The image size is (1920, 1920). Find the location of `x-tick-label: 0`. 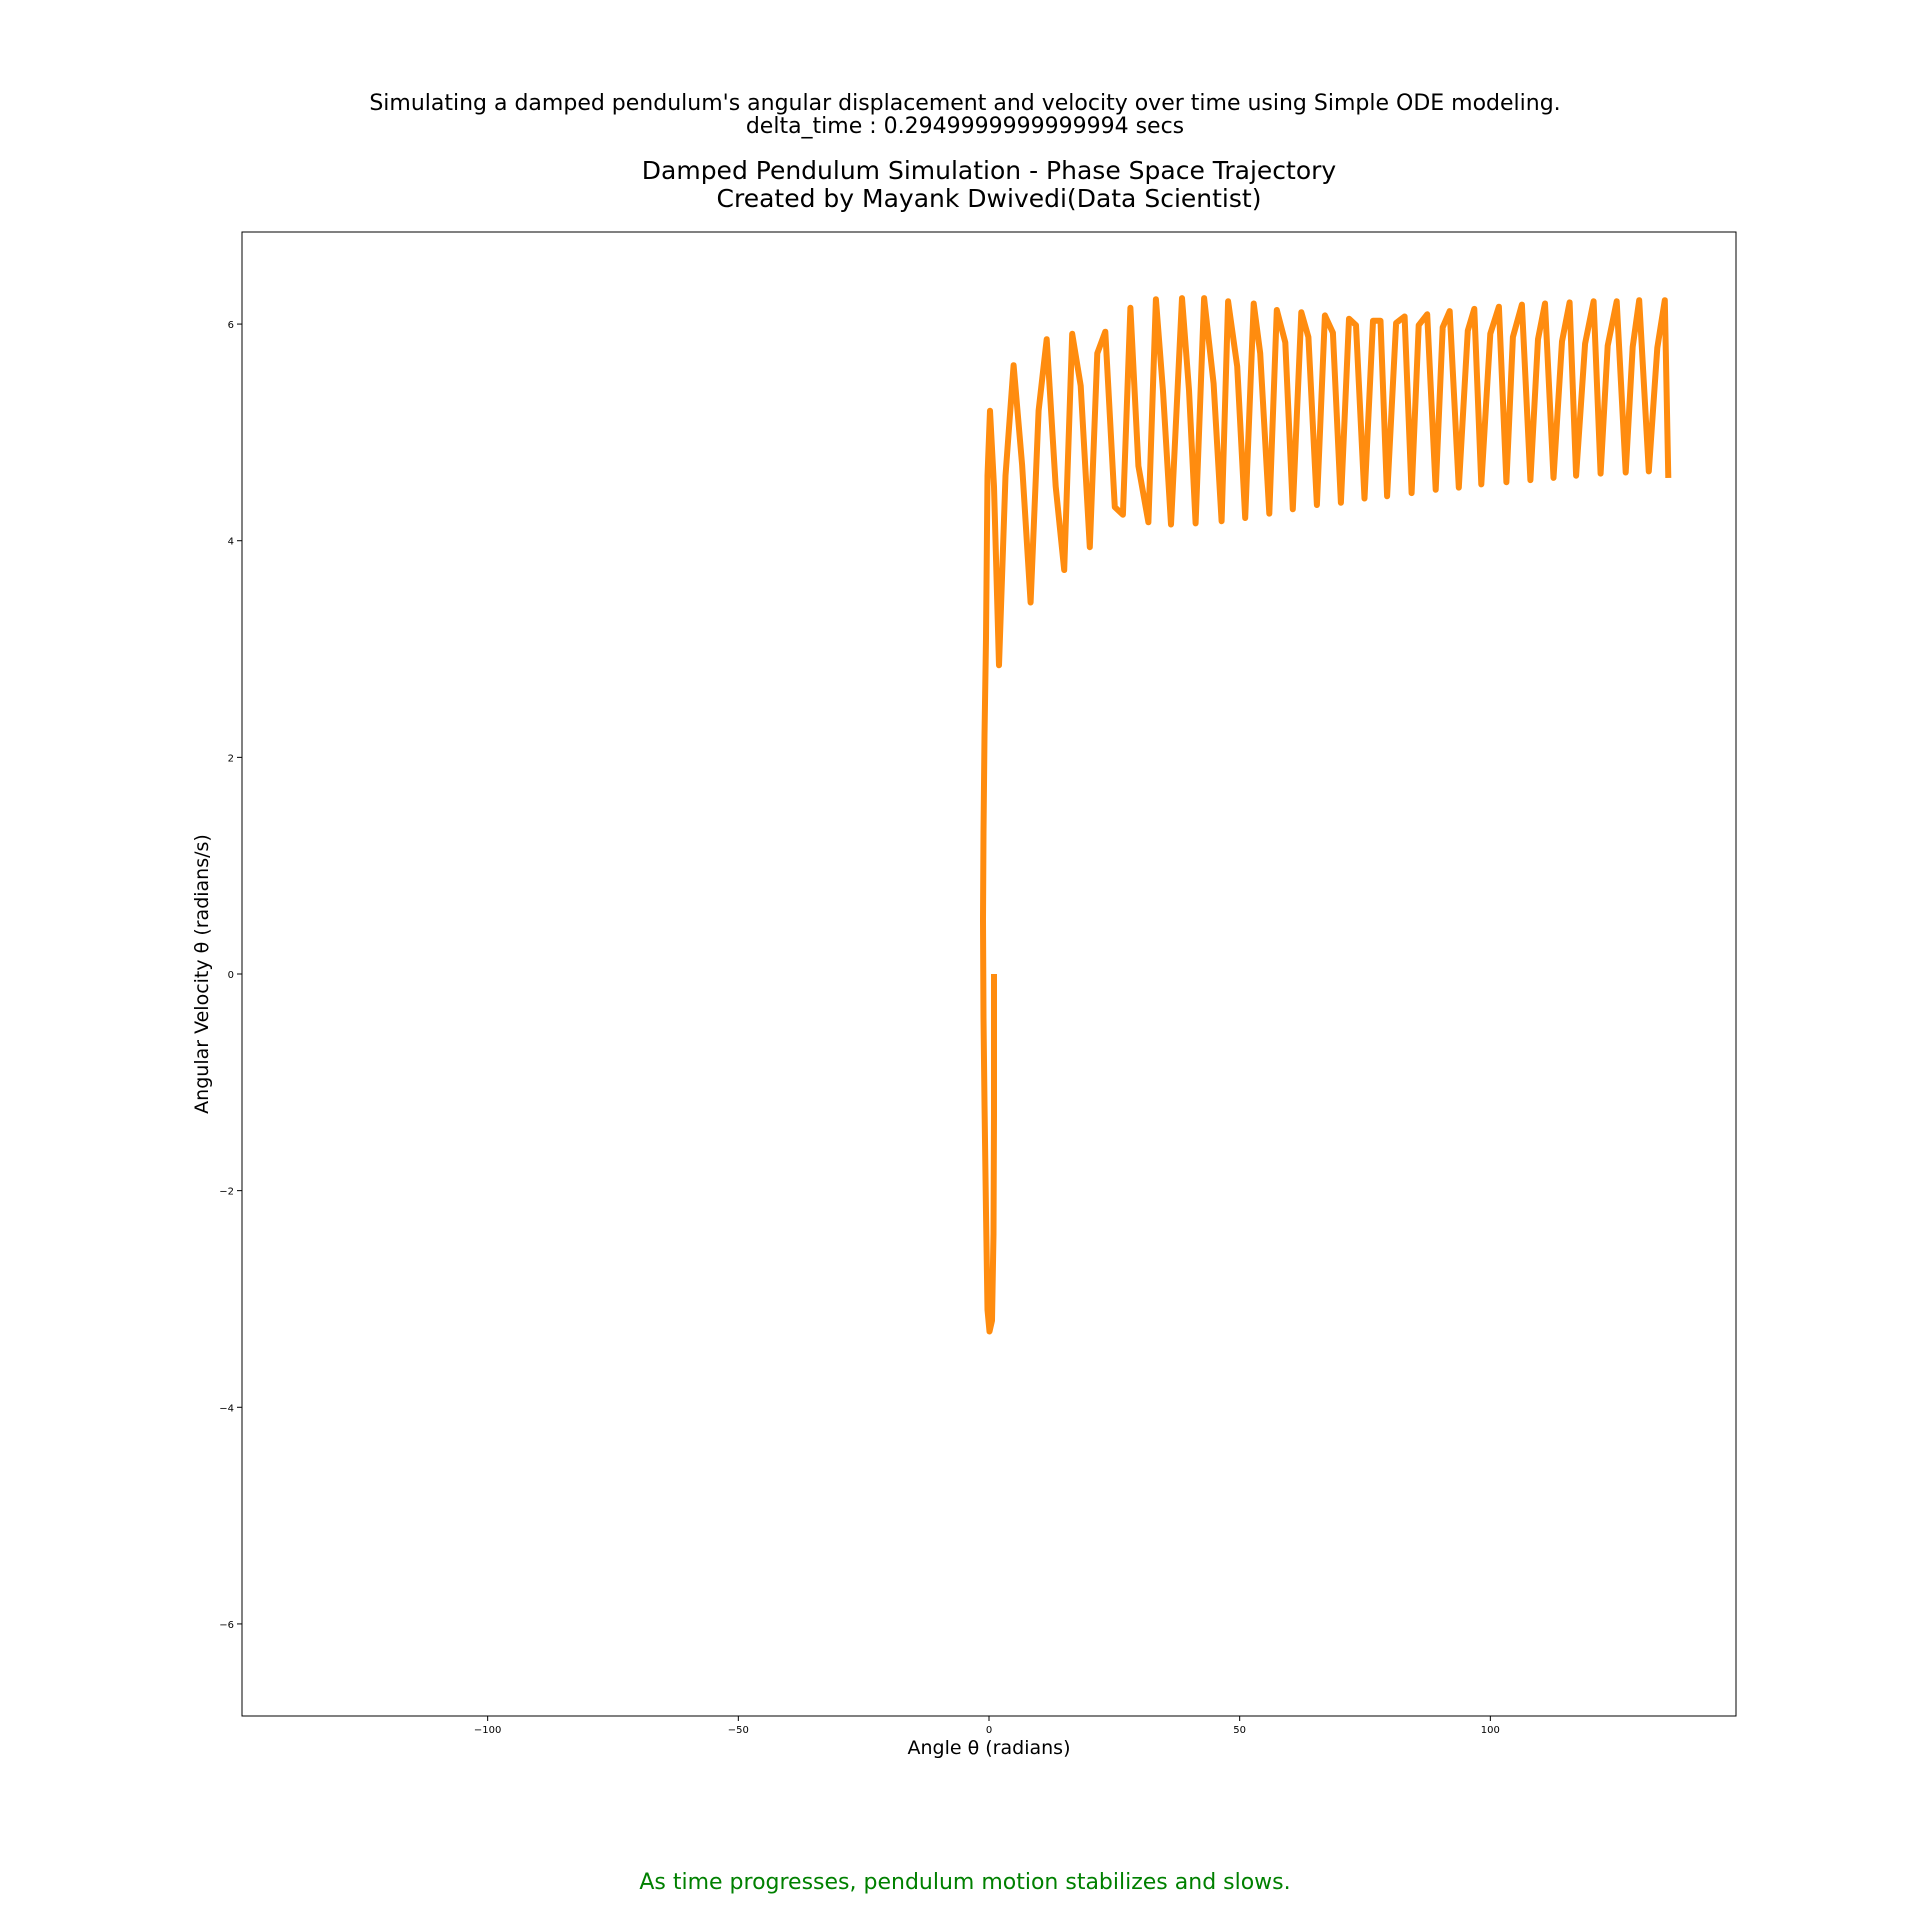

x-tick-label: 0 is located at coordinates (989, 1730).